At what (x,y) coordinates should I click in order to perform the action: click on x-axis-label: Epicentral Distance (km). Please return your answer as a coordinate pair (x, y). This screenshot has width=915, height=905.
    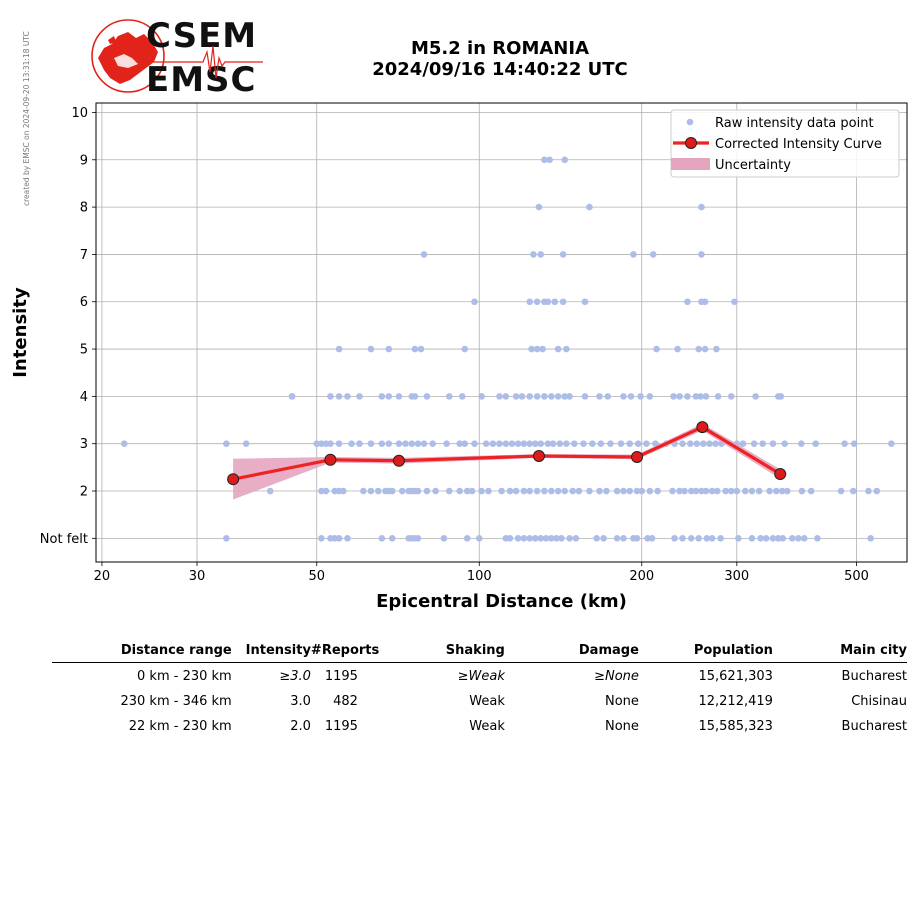
    Looking at the image, I should click on (501, 601).